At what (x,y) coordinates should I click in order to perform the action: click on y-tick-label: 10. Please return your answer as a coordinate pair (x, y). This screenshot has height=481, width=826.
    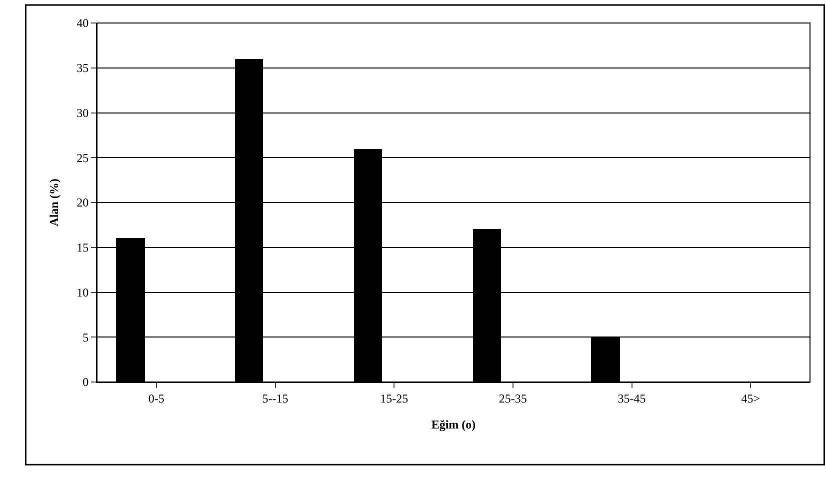
    Looking at the image, I should click on (82, 292).